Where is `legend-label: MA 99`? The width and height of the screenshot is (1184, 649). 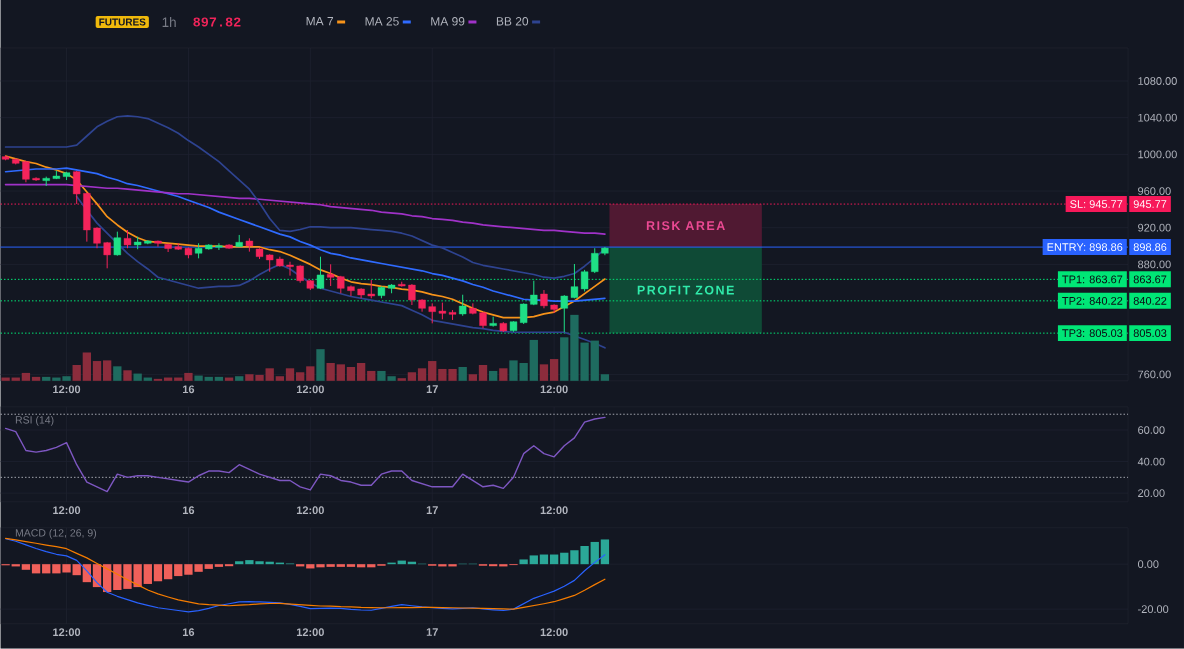 legend-label: MA 99 is located at coordinates (448, 21).